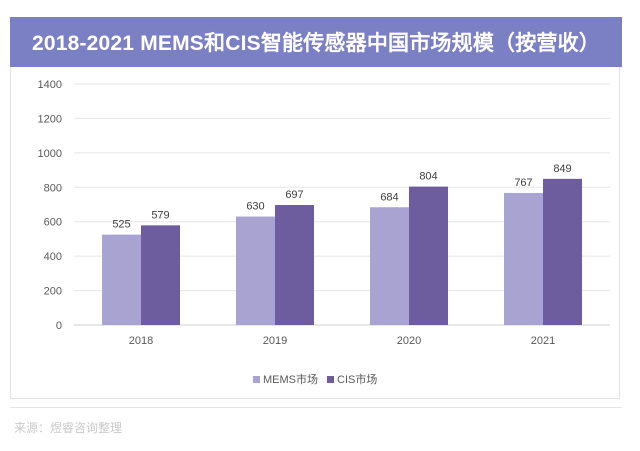  Describe the element at coordinates (53, 223) in the screenshot. I see `y-tick-label: 600` at that location.